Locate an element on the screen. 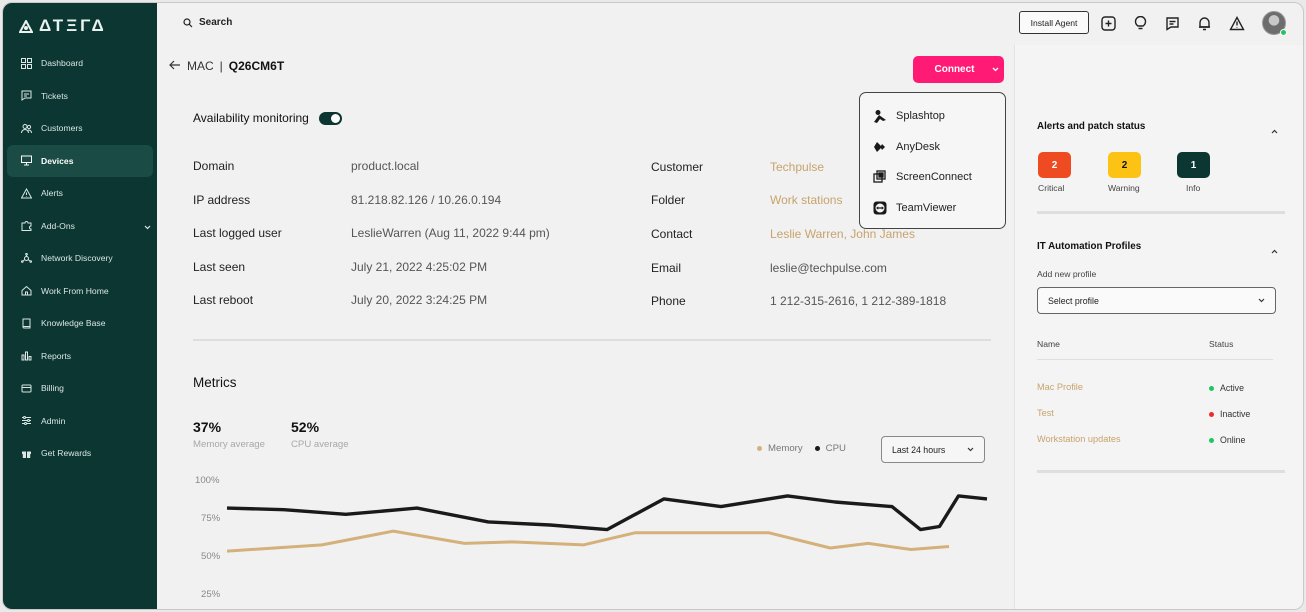 This screenshot has height=612, width=1306. lightbulb-icon is located at coordinates (1140, 23).